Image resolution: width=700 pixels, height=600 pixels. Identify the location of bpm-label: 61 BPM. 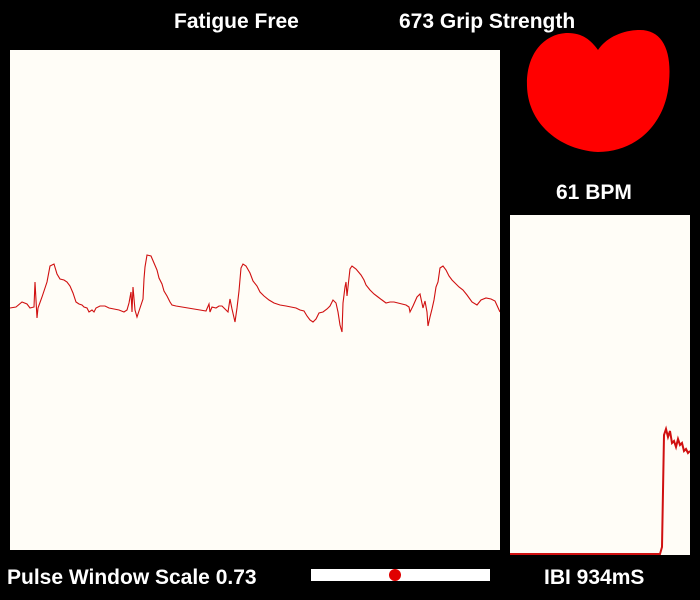
(594, 192).